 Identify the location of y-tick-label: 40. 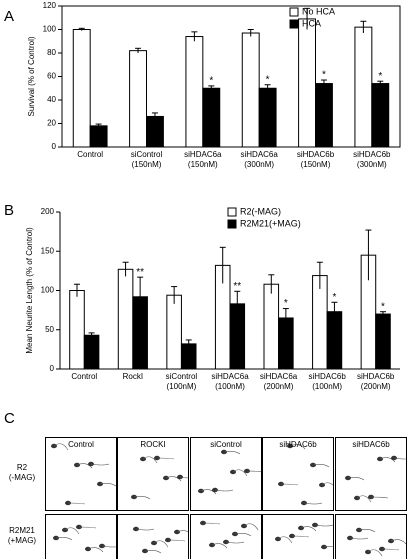
(51, 99).